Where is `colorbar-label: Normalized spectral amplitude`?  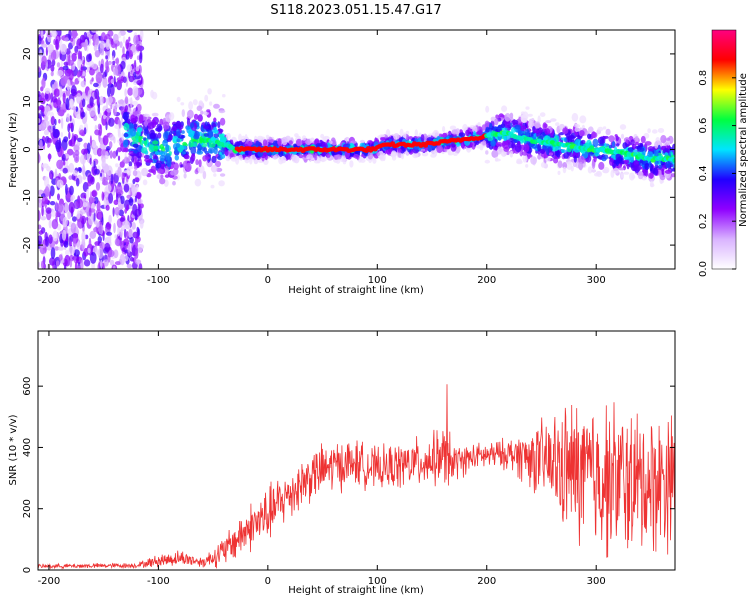
colorbar-label: Normalized spectral amplitude is located at coordinates (743, 150).